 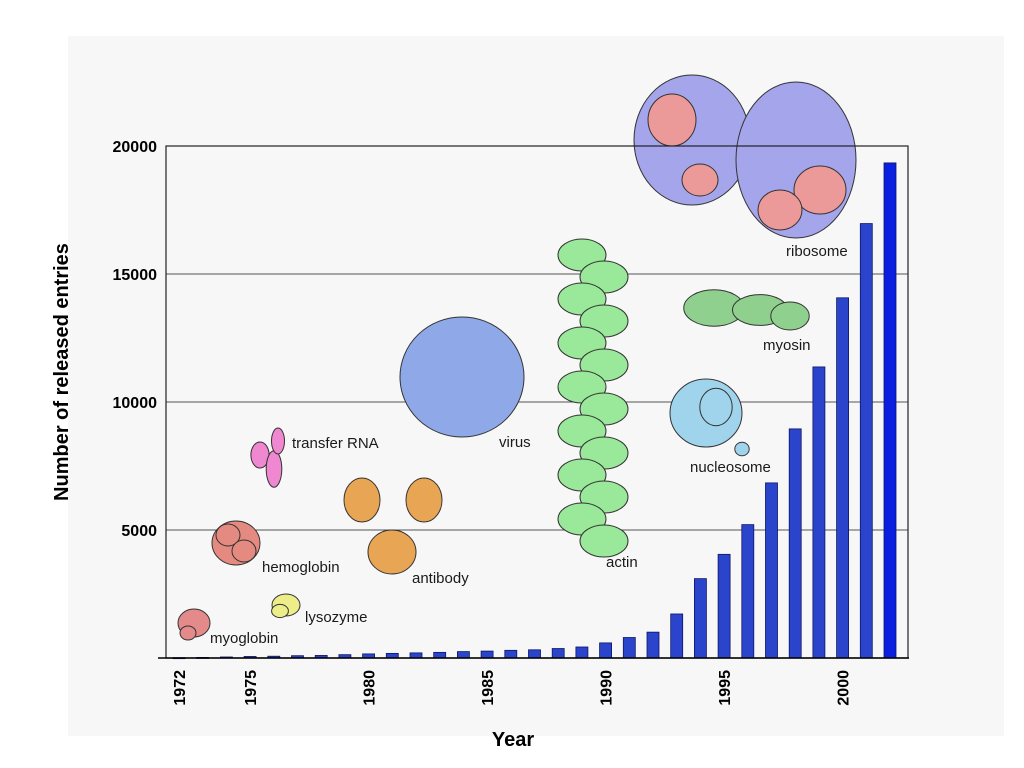 What do you see at coordinates (725, 688) in the screenshot?
I see `x-tick-label: 1995` at bounding box center [725, 688].